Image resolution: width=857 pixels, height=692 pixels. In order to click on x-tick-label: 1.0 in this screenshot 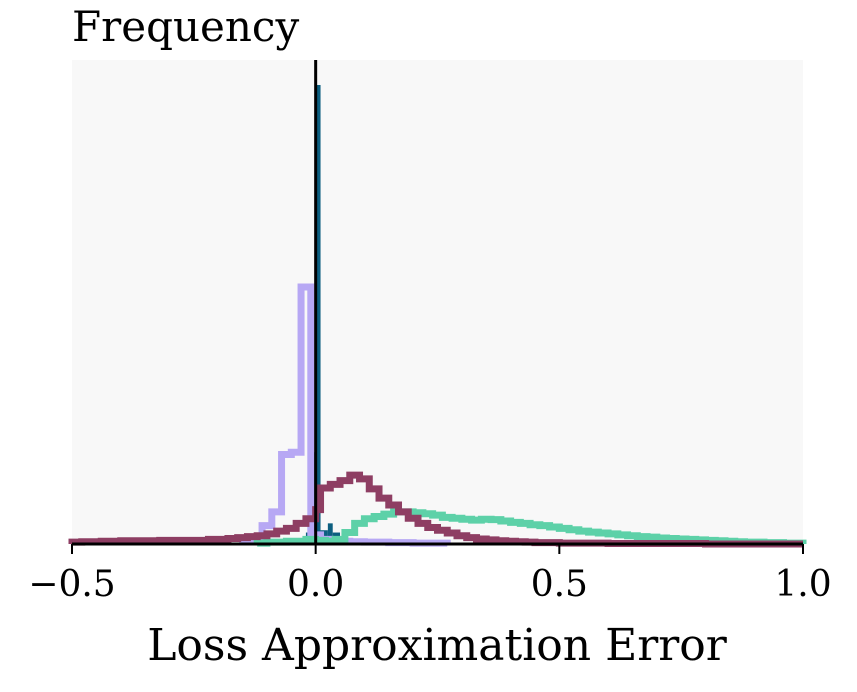, I will do `click(802, 584)`.